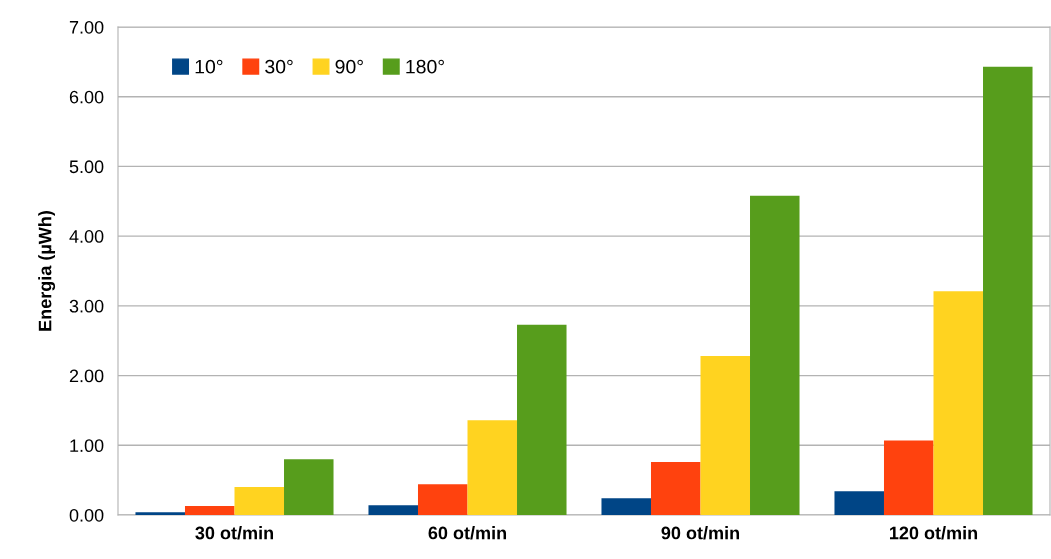 This screenshot has width=1051, height=559. I want to click on x-tick-label: 60 ot/min, so click(467, 533).